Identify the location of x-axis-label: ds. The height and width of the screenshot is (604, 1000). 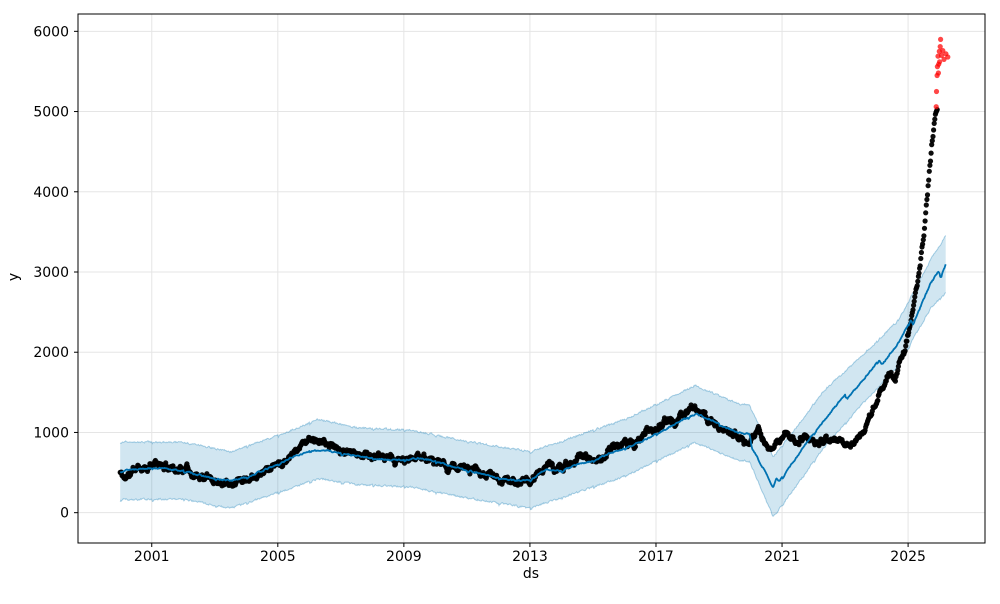
(531, 574).